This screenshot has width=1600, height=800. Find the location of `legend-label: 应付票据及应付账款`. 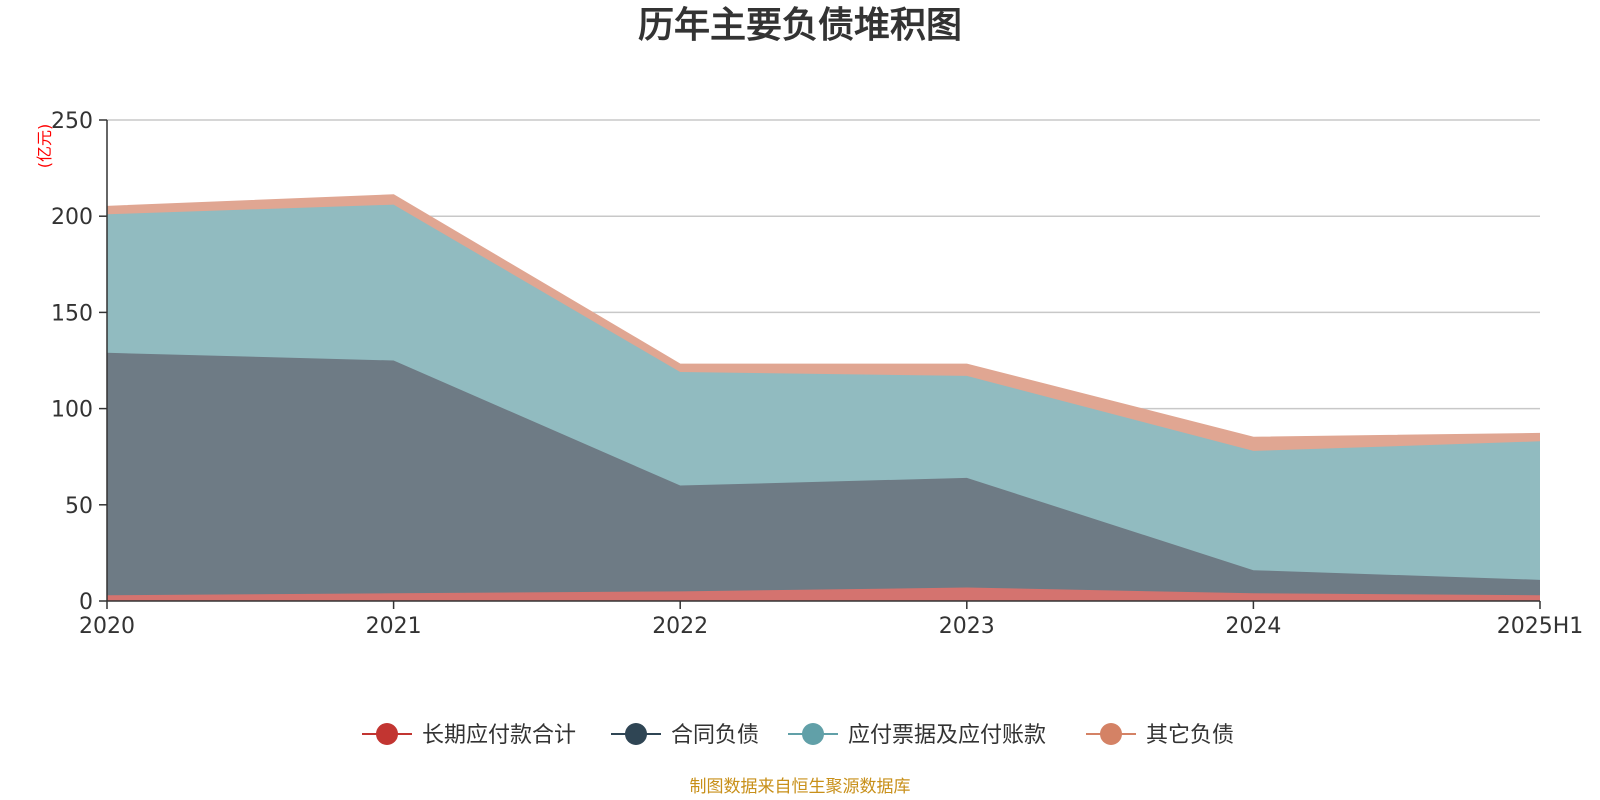

legend-label: 应付票据及应付账款 is located at coordinates (947, 735).